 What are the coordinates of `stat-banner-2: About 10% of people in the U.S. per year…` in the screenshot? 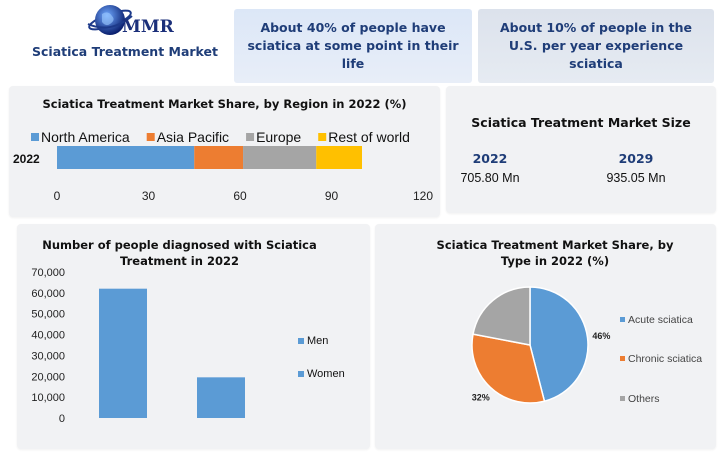 It's located at (596, 46).